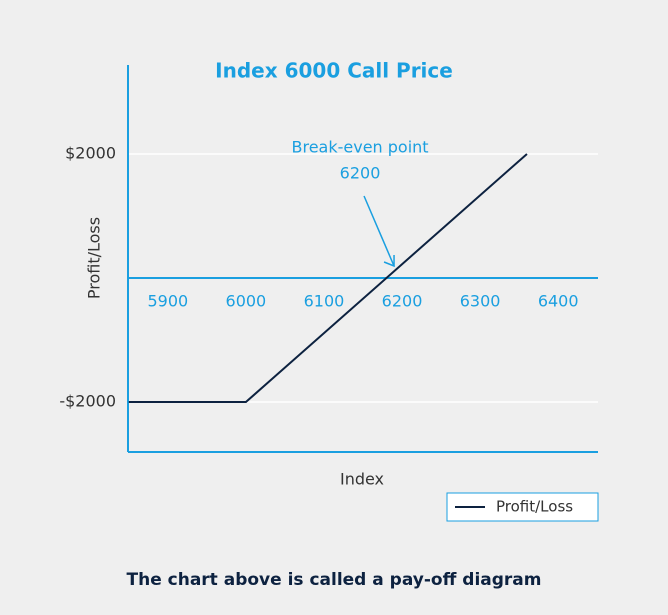 The image size is (668, 615). Describe the element at coordinates (87, 401) in the screenshot. I see `y-tick-label: -$2000` at that location.